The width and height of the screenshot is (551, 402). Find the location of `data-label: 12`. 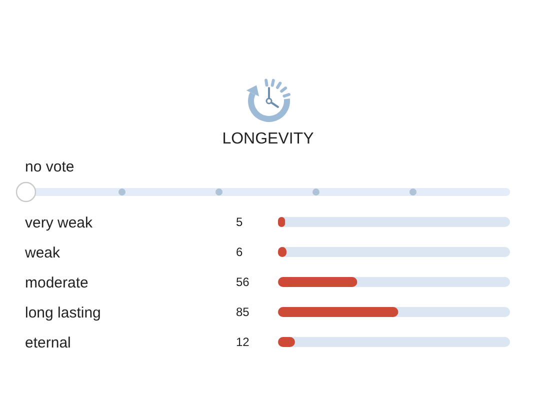

data-label: 12 is located at coordinates (243, 342).